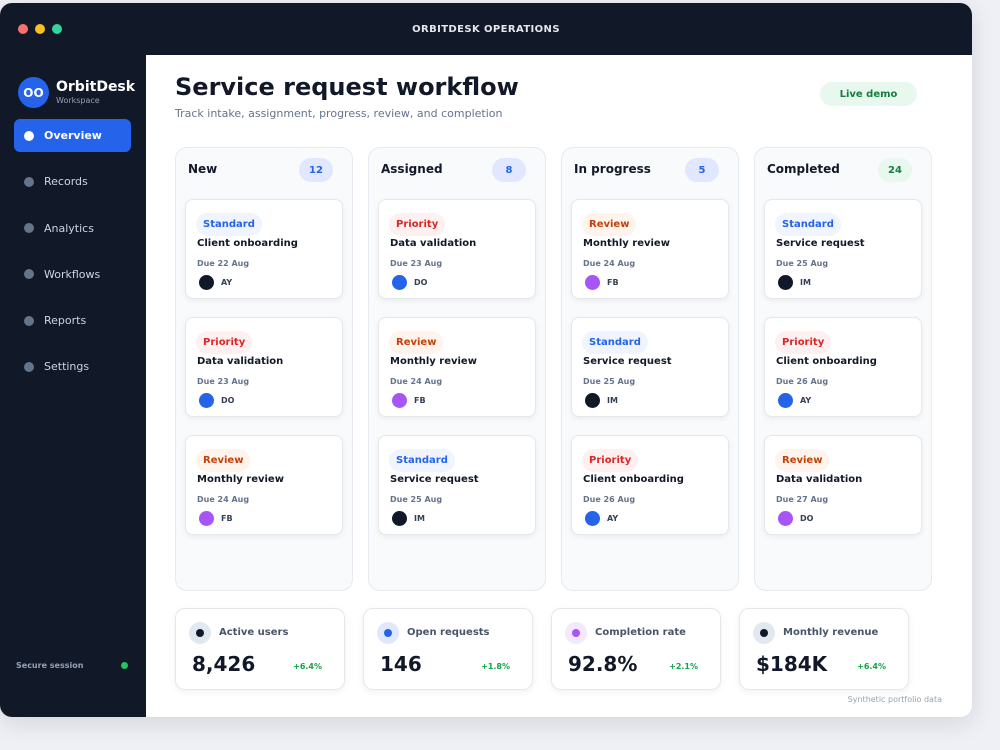  What do you see at coordinates (65, 321) in the screenshot?
I see `sidebar-item-label: Reports` at bounding box center [65, 321].